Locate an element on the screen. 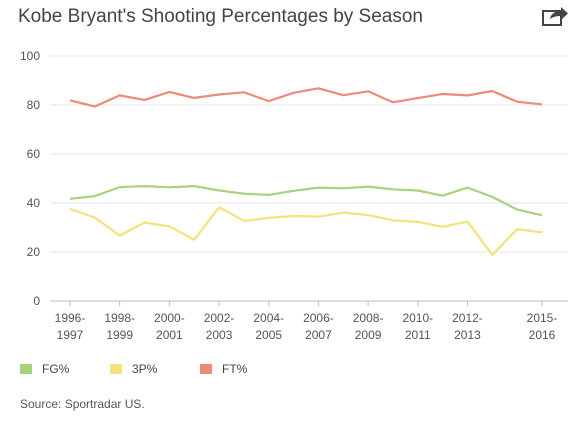 The height and width of the screenshot is (427, 585). x-tick-label: 2007 is located at coordinates (318, 335).